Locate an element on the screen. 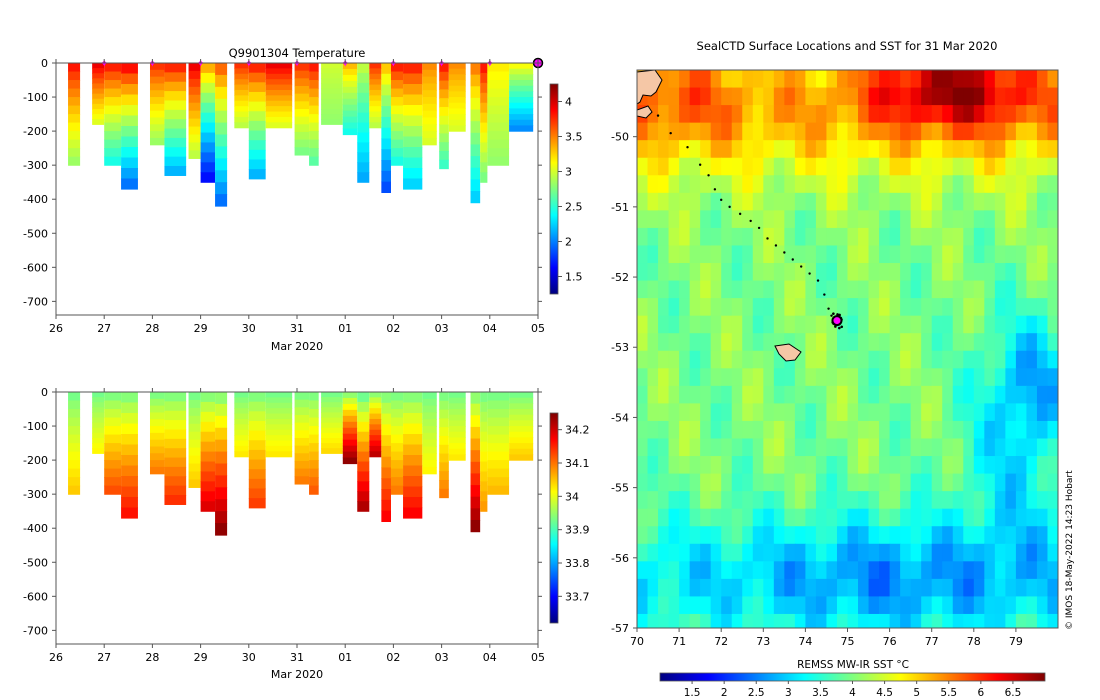  map-x-tick-label: 74 is located at coordinates (805, 641).